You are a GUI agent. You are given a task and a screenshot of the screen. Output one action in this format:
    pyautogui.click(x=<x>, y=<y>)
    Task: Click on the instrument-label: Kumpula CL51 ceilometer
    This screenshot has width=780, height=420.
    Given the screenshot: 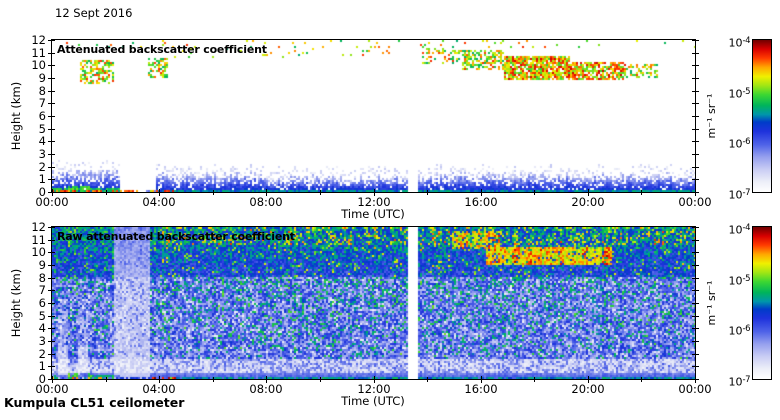 What is the action you would take?
    pyautogui.click(x=94, y=402)
    